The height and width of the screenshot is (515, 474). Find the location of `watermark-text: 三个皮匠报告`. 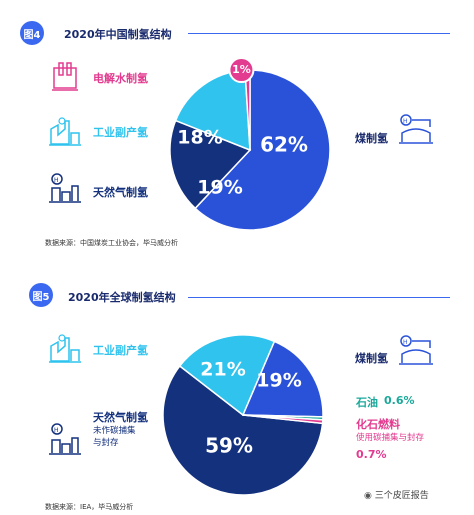

watermark-text: 三个皮匠报告 is located at coordinates (401, 496).